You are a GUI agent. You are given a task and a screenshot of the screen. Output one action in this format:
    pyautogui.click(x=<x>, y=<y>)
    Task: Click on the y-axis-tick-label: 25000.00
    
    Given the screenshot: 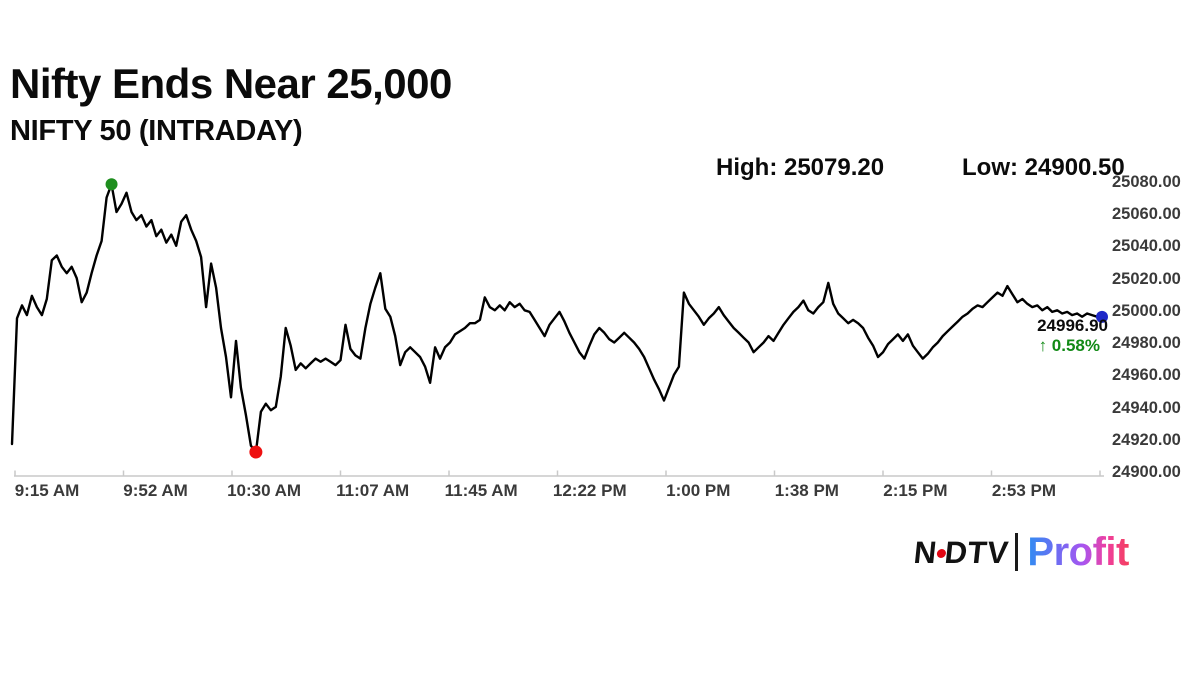 What is the action you would take?
    pyautogui.click(x=1146, y=310)
    